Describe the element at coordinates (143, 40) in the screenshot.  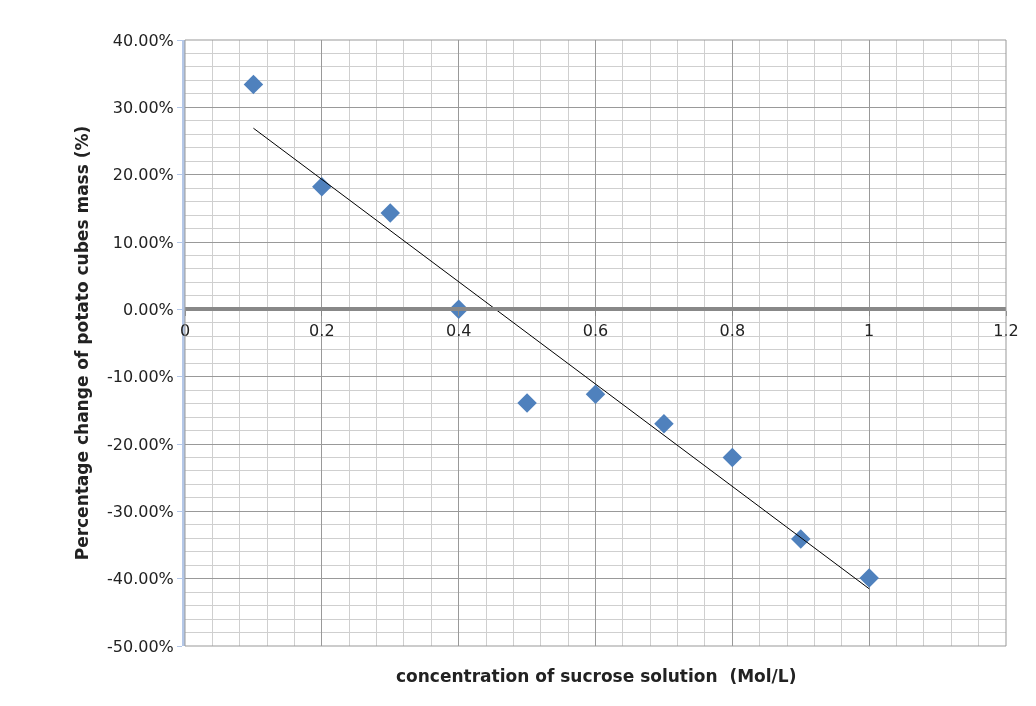
I see `y-tick-label: 40.00%` at that location.